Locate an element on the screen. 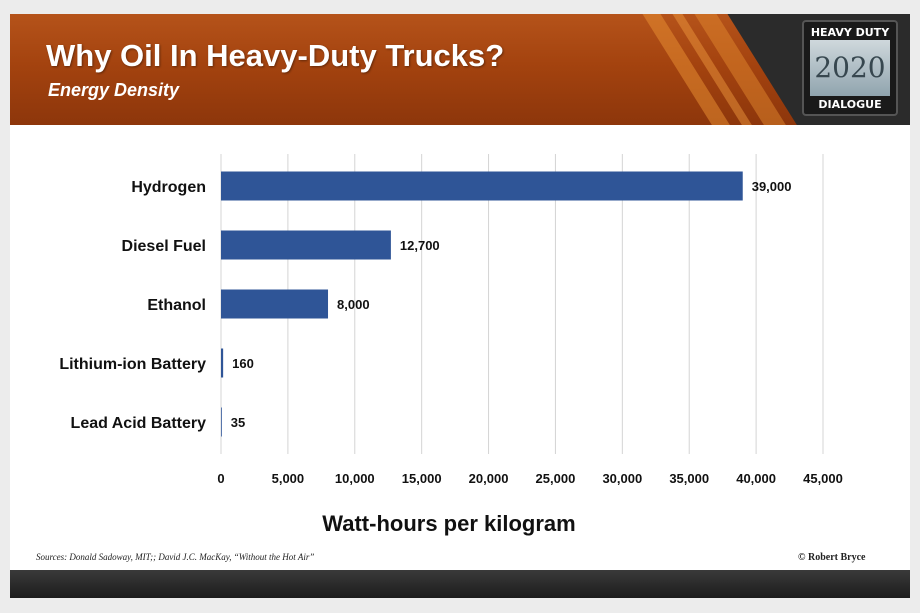 This screenshot has height=613, width=920. x-tick-label: 40,000 is located at coordinates (756, 478).